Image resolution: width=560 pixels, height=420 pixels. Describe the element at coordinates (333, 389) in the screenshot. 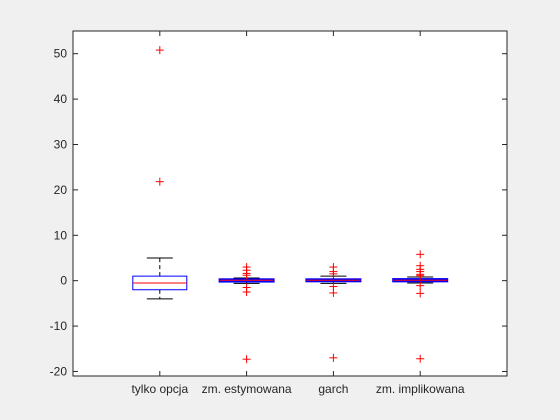

I see `x-tick-label: garch` at that location.